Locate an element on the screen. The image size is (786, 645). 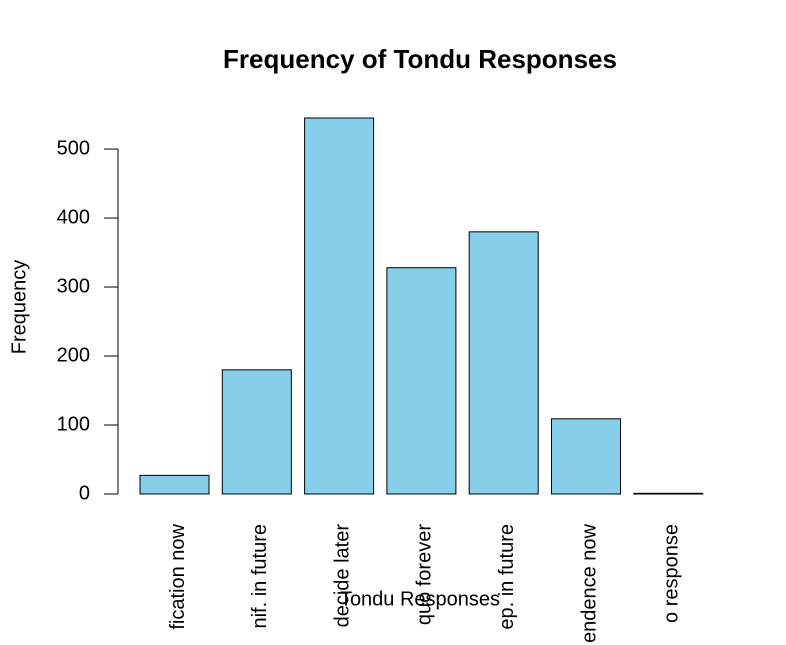
x-tick-label: decide later is located at coordinates (342, 576).